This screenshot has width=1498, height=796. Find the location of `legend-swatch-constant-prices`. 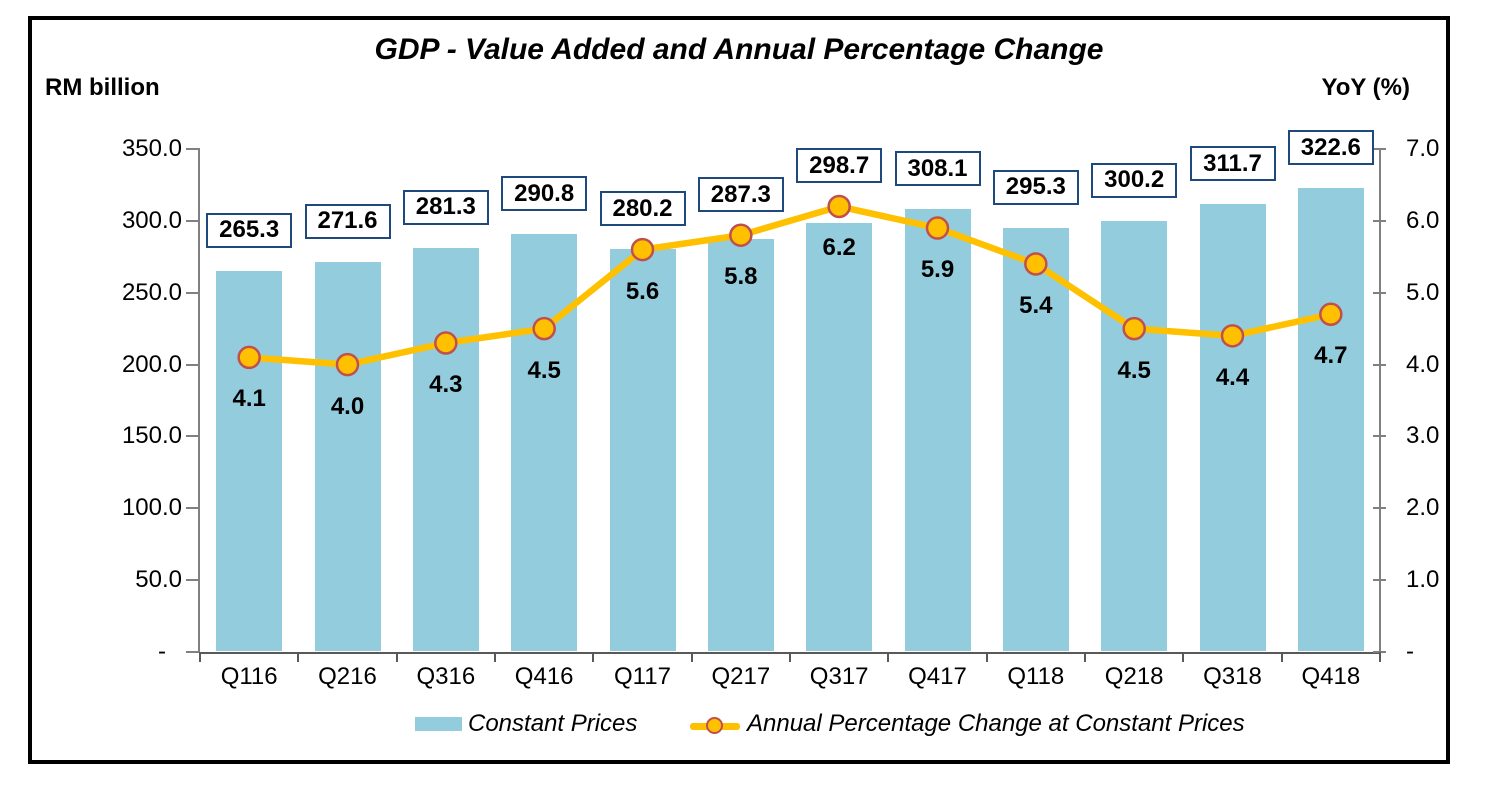

legend-swatch-constant-prices is located at coordinates (438, 724).